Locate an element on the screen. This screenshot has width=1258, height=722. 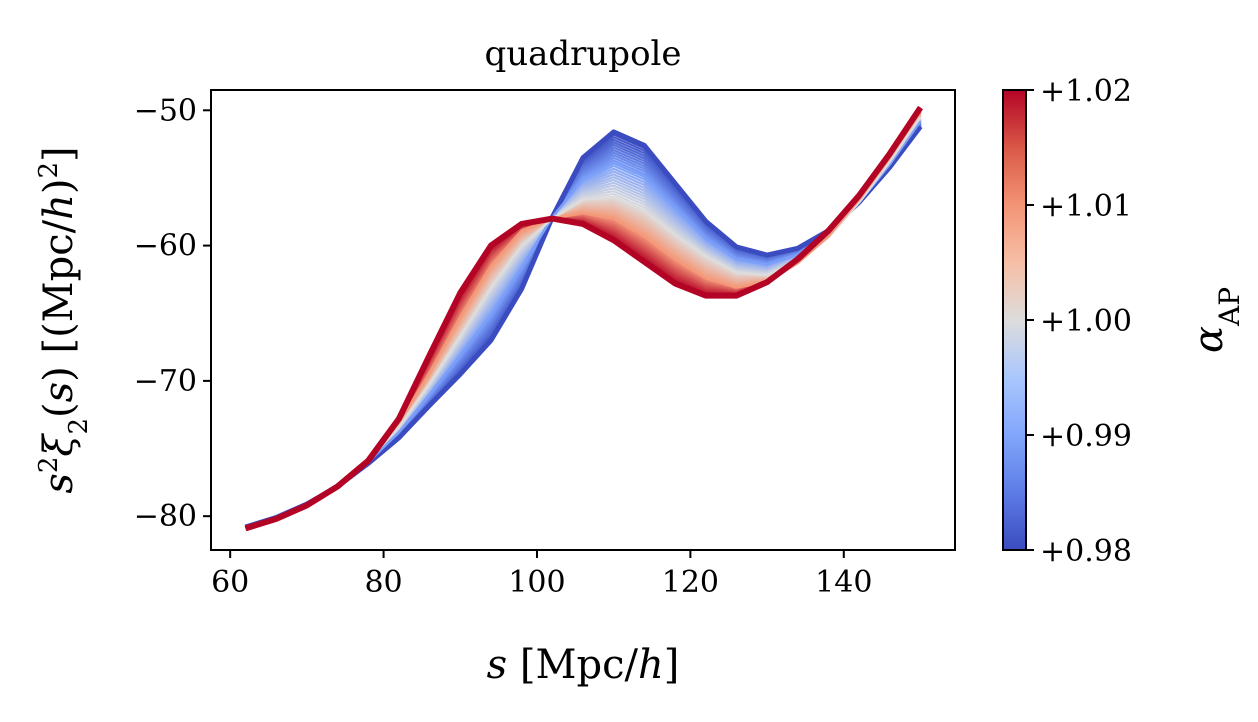
svg-text: αAP is located at coordinates (1216, 320).